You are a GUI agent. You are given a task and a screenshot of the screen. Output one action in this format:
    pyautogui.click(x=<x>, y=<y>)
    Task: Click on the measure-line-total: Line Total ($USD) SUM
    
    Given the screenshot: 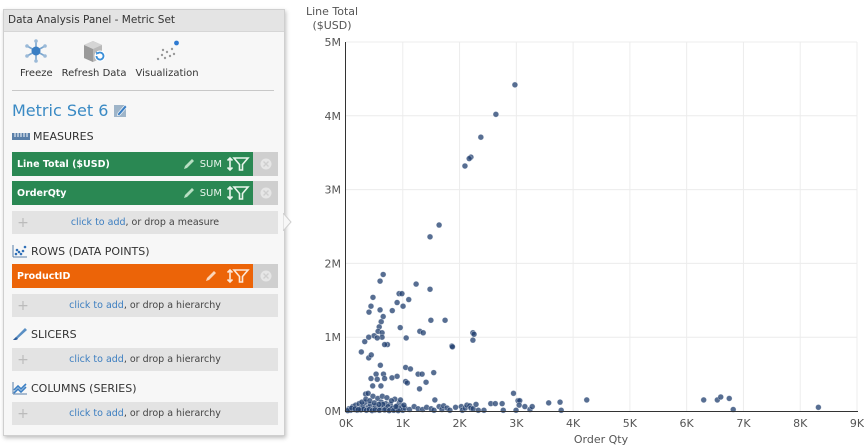 What is the action you would take?
    pyautogui.click(x=145, y=164)
    